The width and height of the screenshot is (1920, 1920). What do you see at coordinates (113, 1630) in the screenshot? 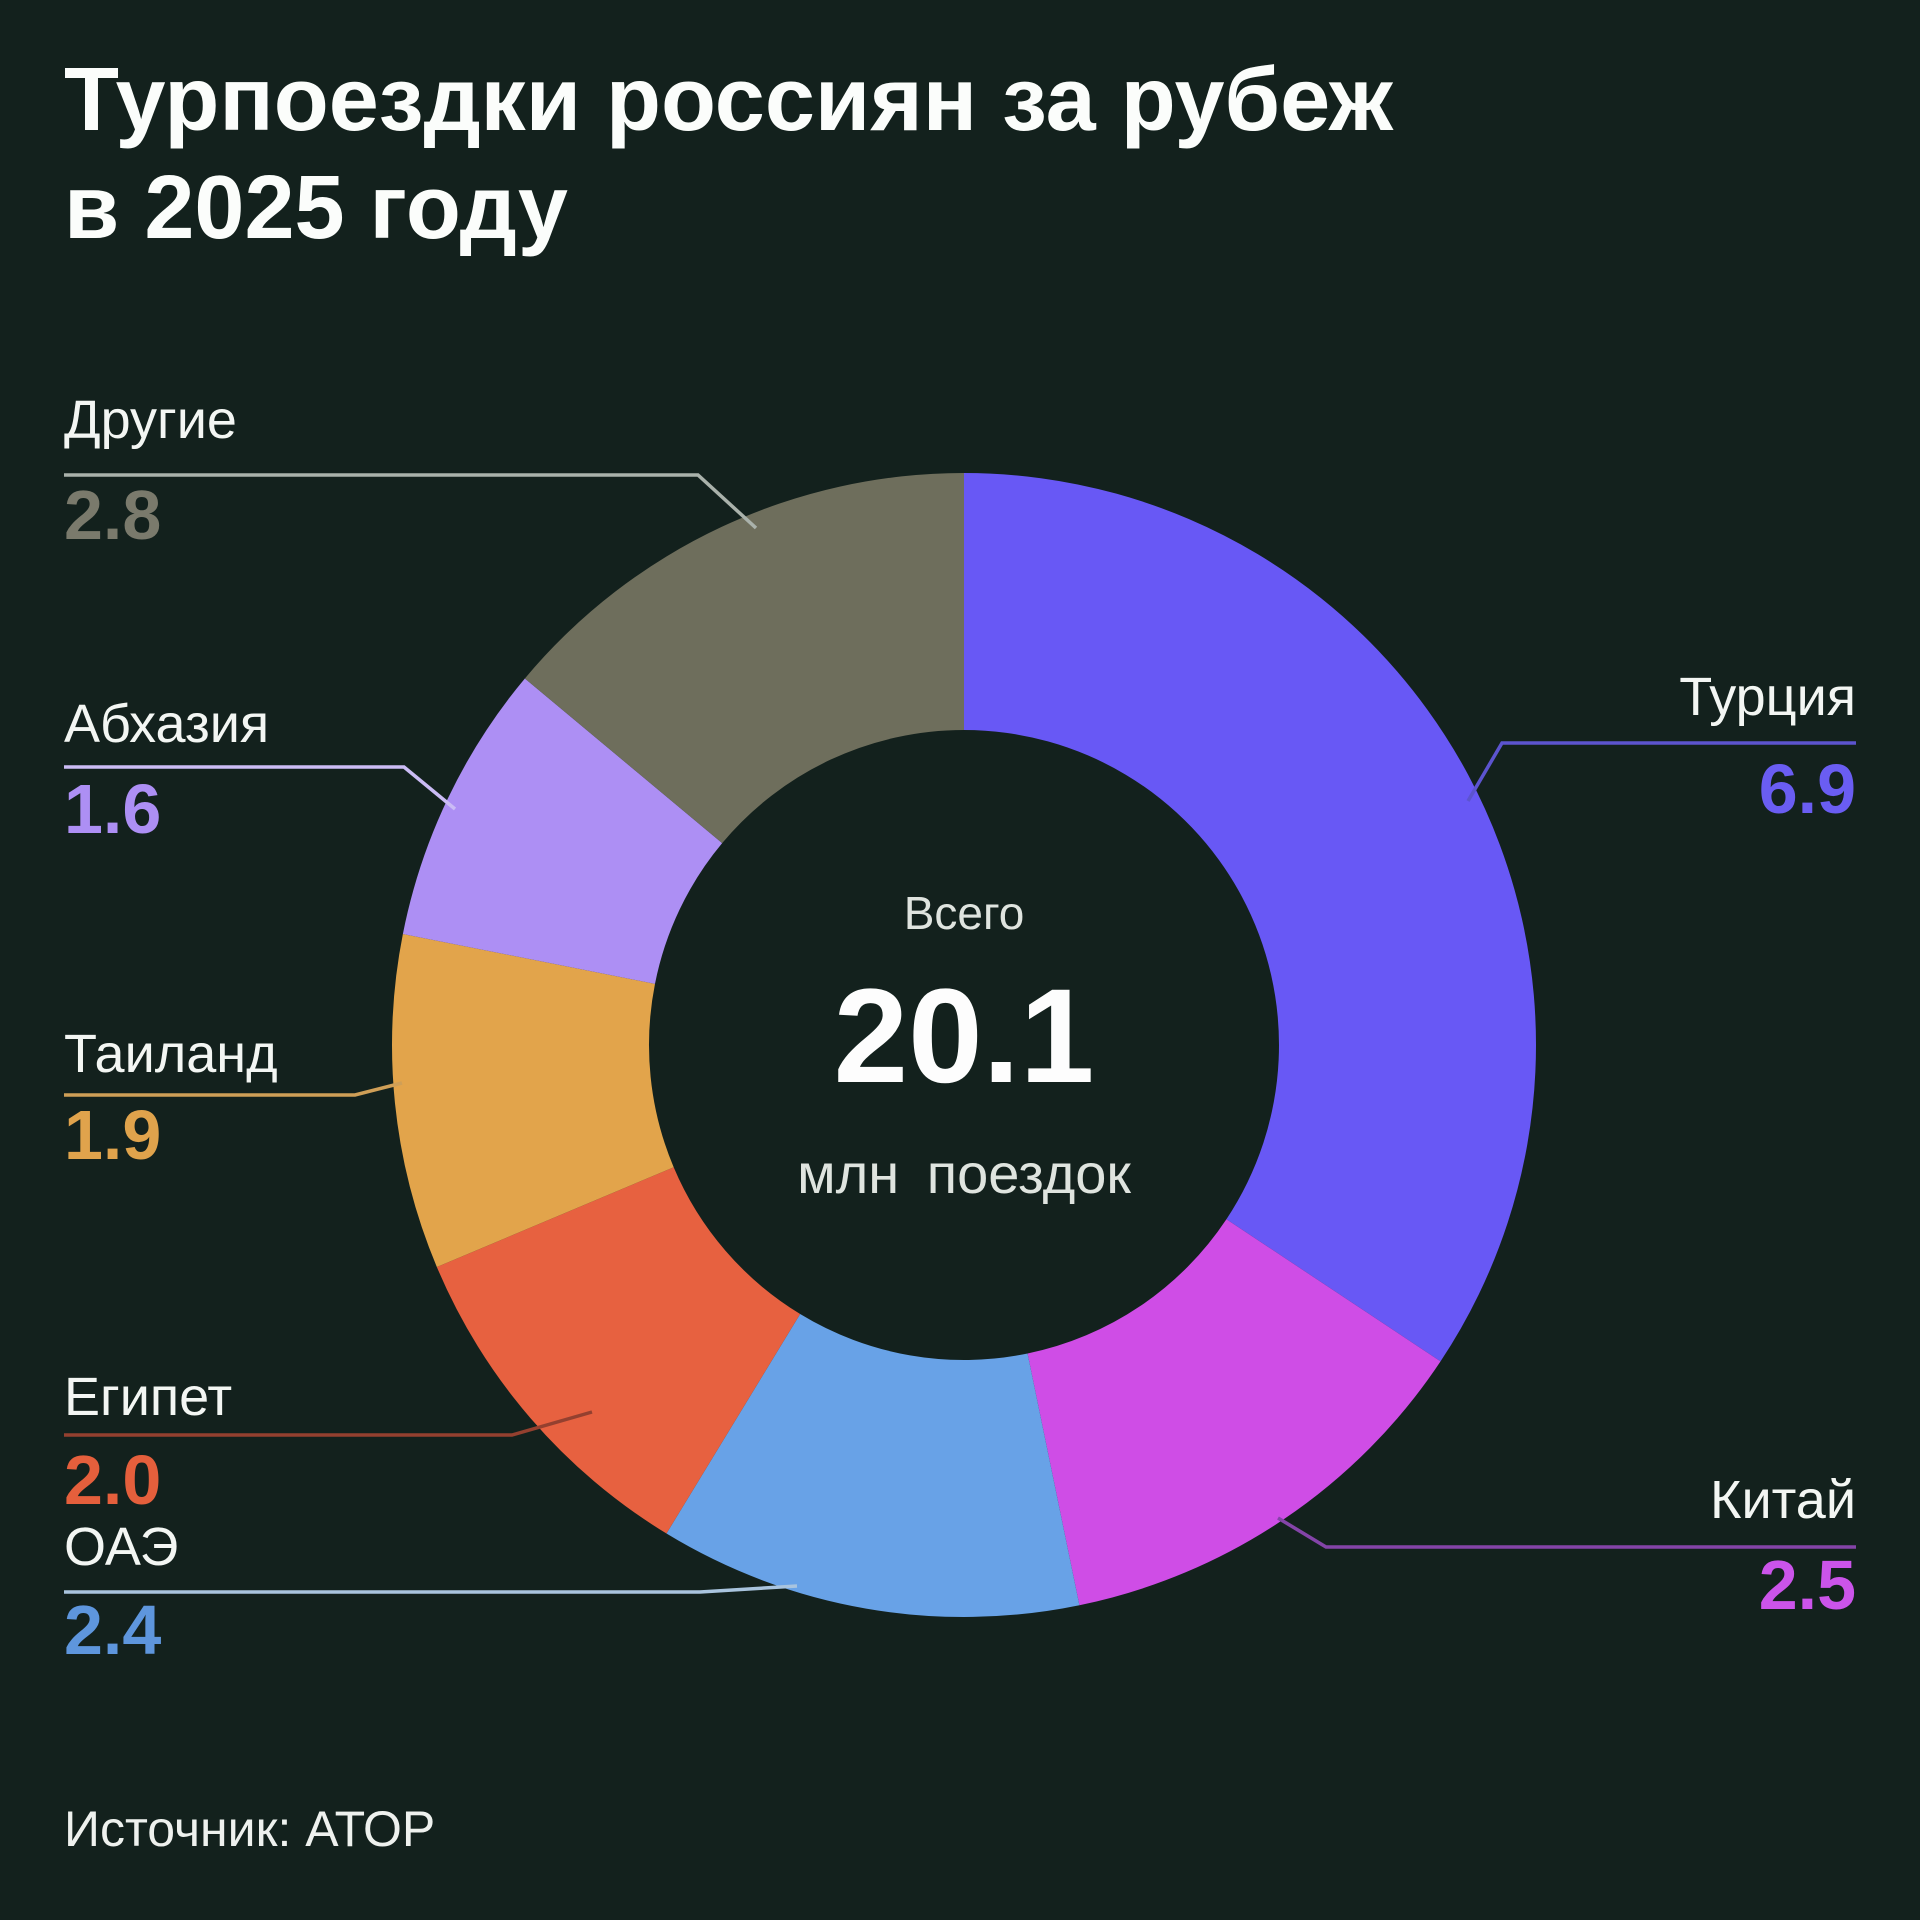
I see `callout-uae-value: 2.4` at bounding box center [113, 1630].